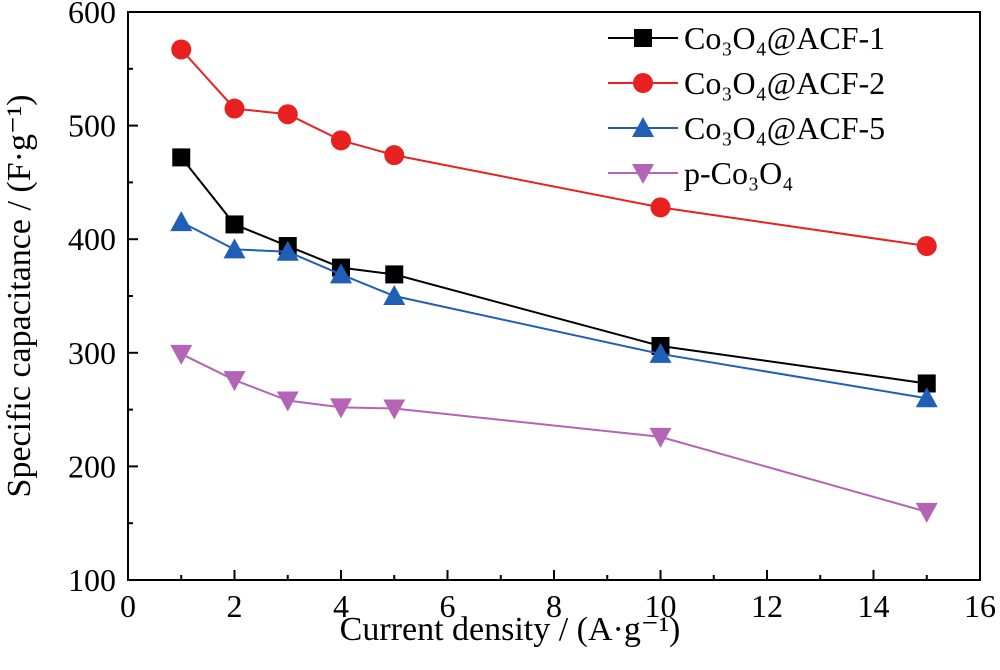 The height and width of the screenshot is (670, 1000). I want to click on legend-label: Co₃O₄@ACF-2, so click(784, 83).